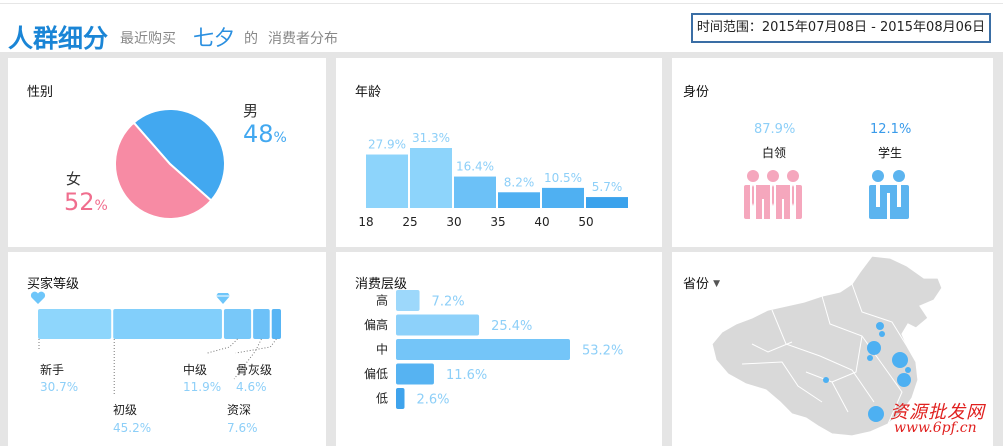 Image resolution: width=1003 pixels, height=446 pixels. I want to click on student-label: 学生, so click(890, 153).